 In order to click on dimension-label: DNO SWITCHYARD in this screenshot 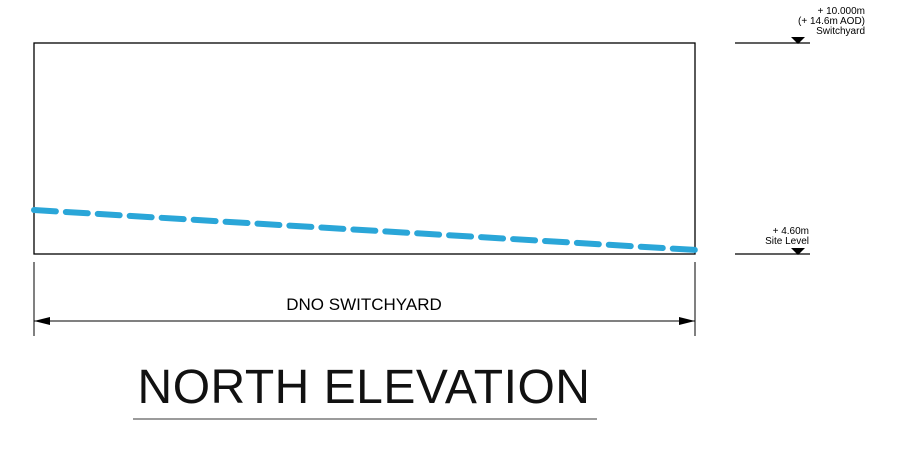, I will do `click(364, 304)`.